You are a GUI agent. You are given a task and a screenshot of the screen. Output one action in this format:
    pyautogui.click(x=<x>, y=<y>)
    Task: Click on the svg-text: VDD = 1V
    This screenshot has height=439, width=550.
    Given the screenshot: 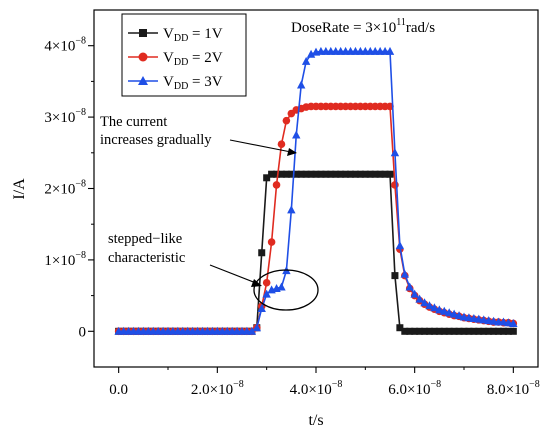 What is the action you would take?
    pyautogui.click(x=193, y=35)
    